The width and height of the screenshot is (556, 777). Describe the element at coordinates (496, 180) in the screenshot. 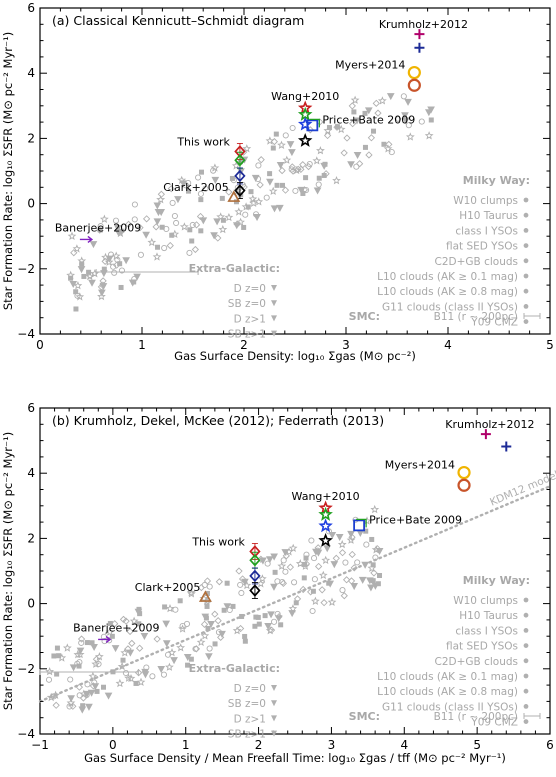

I see `legend-milky-way-title: Milky Way:` at that location.